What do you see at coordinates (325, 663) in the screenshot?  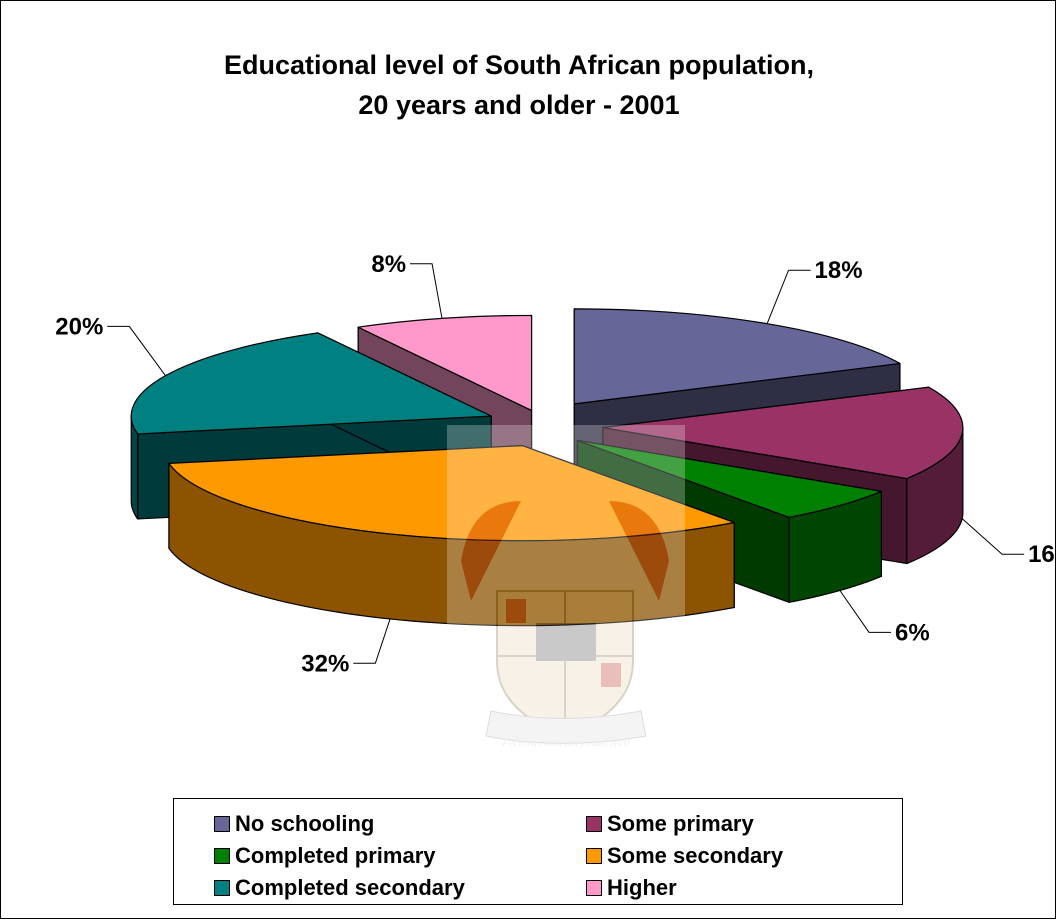 I see `data-label-some-secondary: 32%` at bounding box center [325, 663].